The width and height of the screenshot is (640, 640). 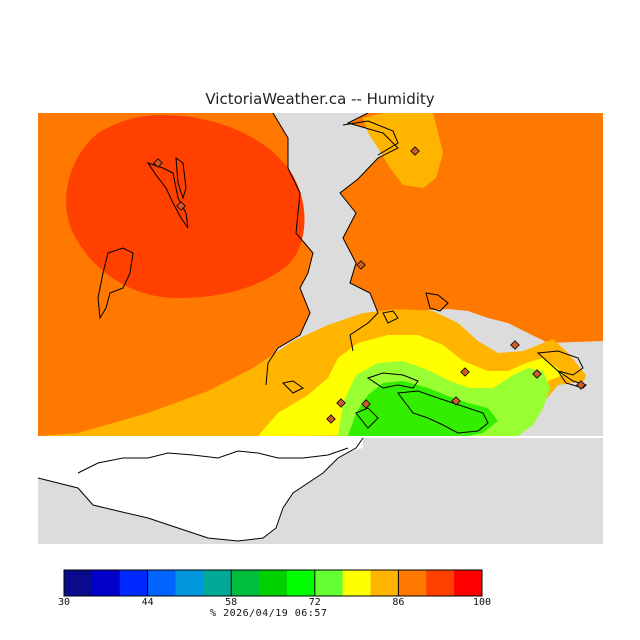 What do you see at coordinates (423, 408) in the screenshot?
I see `zone-low-humidity` at bounding box center [423, 408].